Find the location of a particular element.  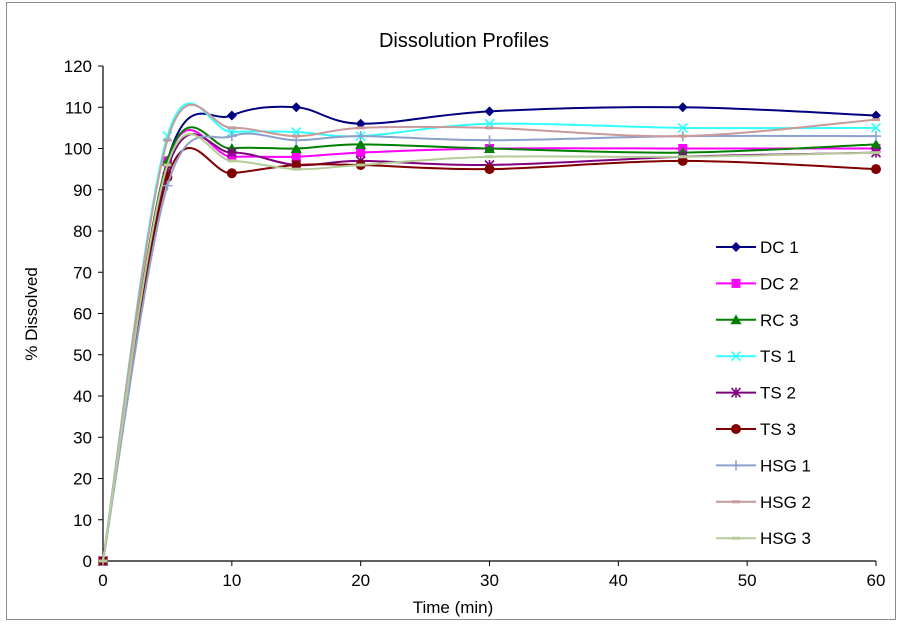

legend-entry: HSG 2 is located at coordinates (763, 502).